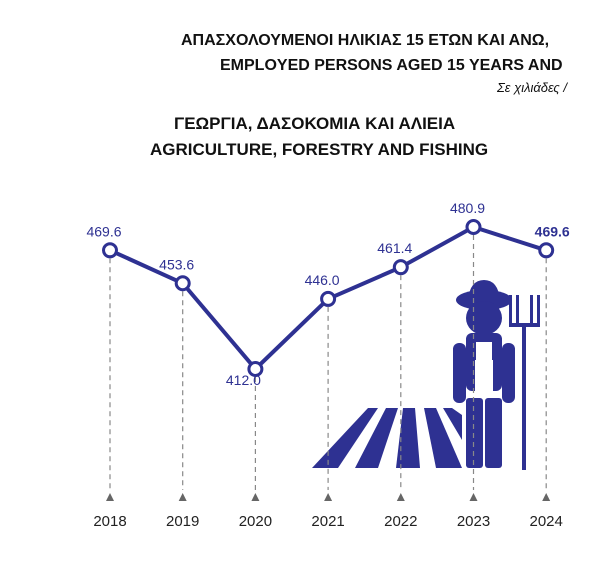 This screenshot has width=600, height=565. What do you see at coordinates (182, 521) in the screenshot?
I see `x-tick-label: 2019` at bounding box center [182, 521].